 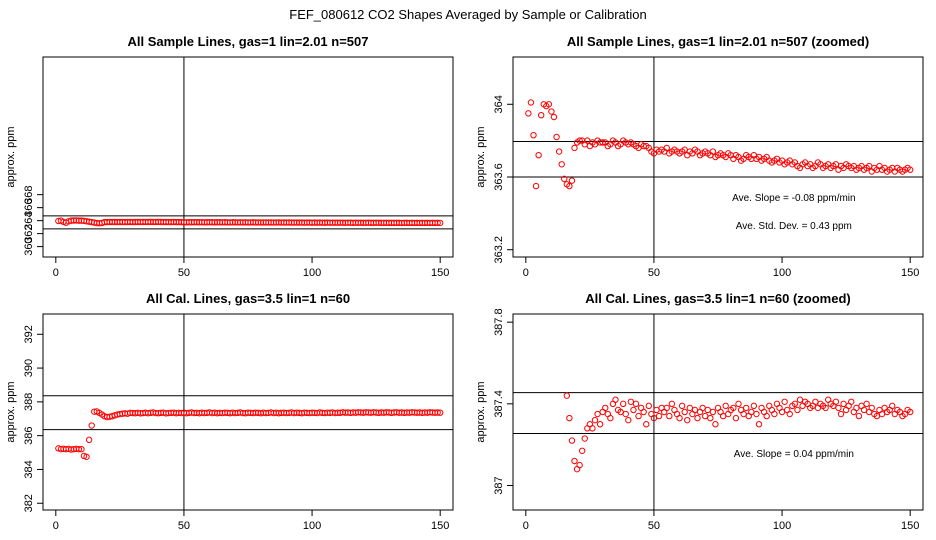 What do you see at coordinates (248, 41) in the screenshot?
I see `panel-title: All Sample Lines, gas=1 lin=2.01 n=507` at bounding box center [248, 41].